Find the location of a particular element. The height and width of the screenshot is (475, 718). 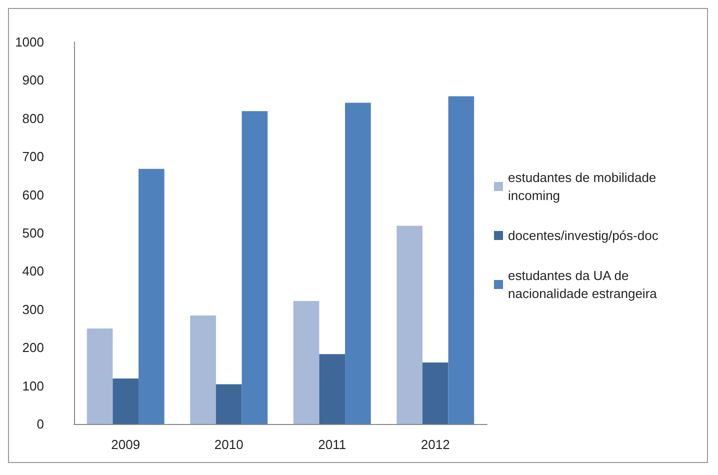

y-tick-label: 400 is located at coordinates (33, 271).